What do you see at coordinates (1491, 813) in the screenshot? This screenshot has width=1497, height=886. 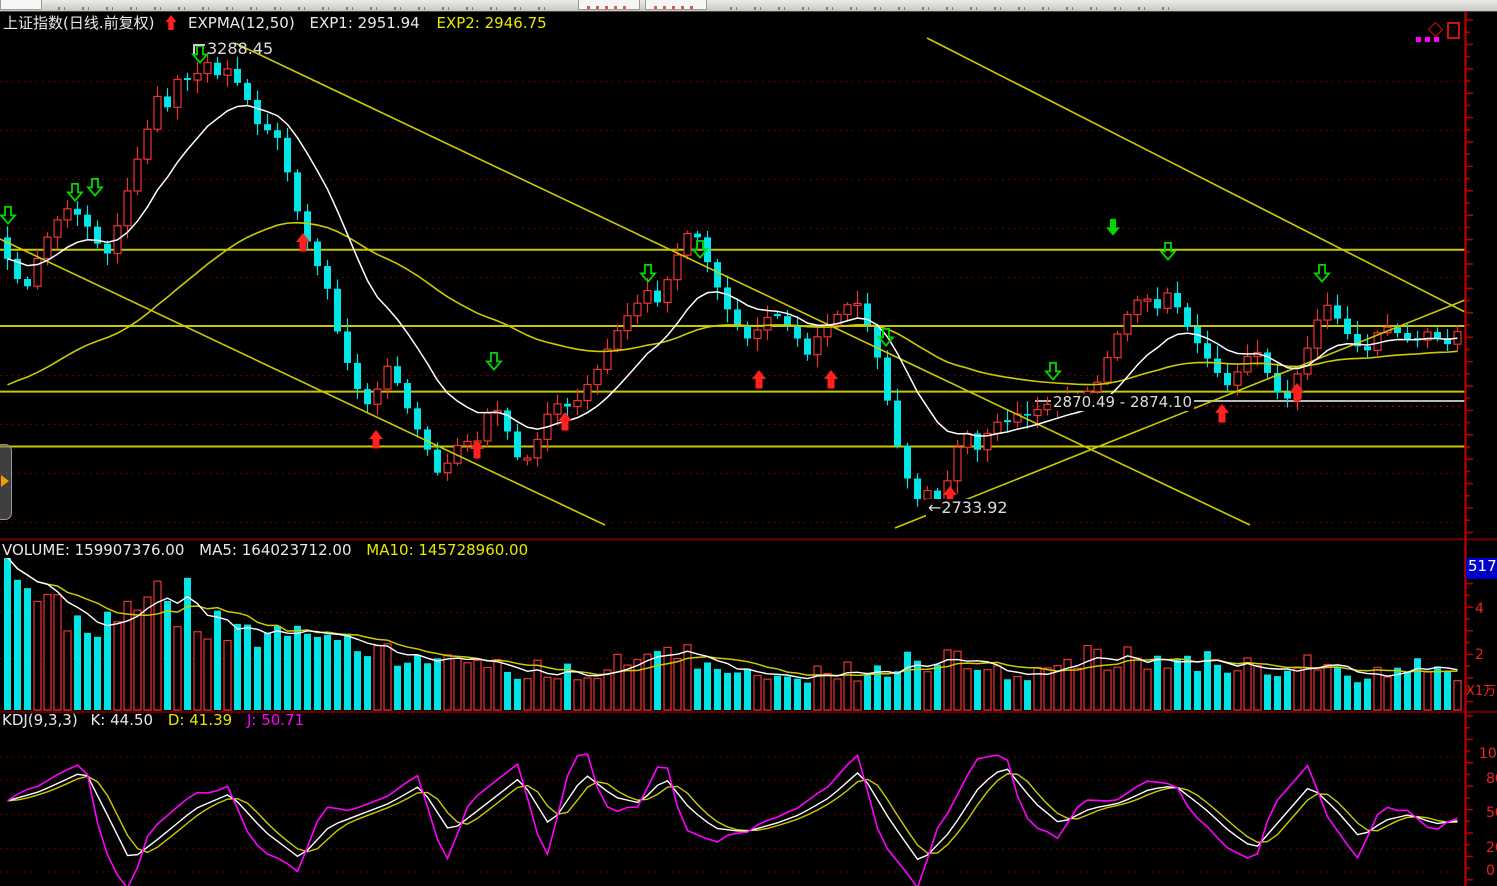 I see `kdj-scale-label: 50` at bounding box center [1491, 813].